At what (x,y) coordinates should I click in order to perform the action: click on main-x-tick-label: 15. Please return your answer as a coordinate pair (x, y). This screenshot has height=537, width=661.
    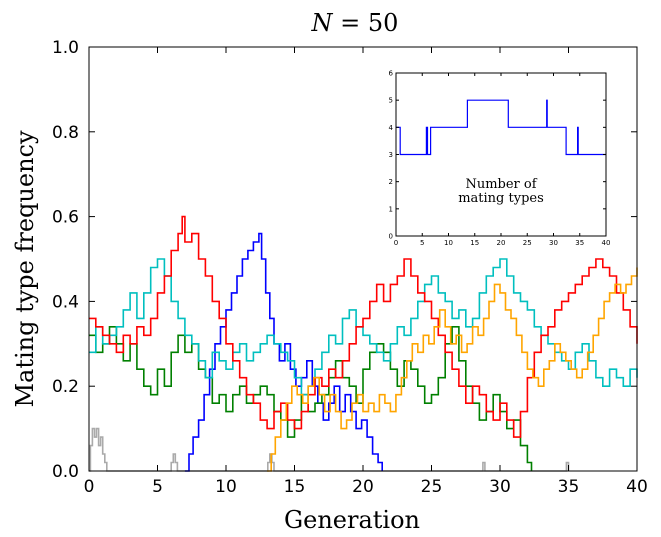
    Looking at the image, I should click on (295, 487).